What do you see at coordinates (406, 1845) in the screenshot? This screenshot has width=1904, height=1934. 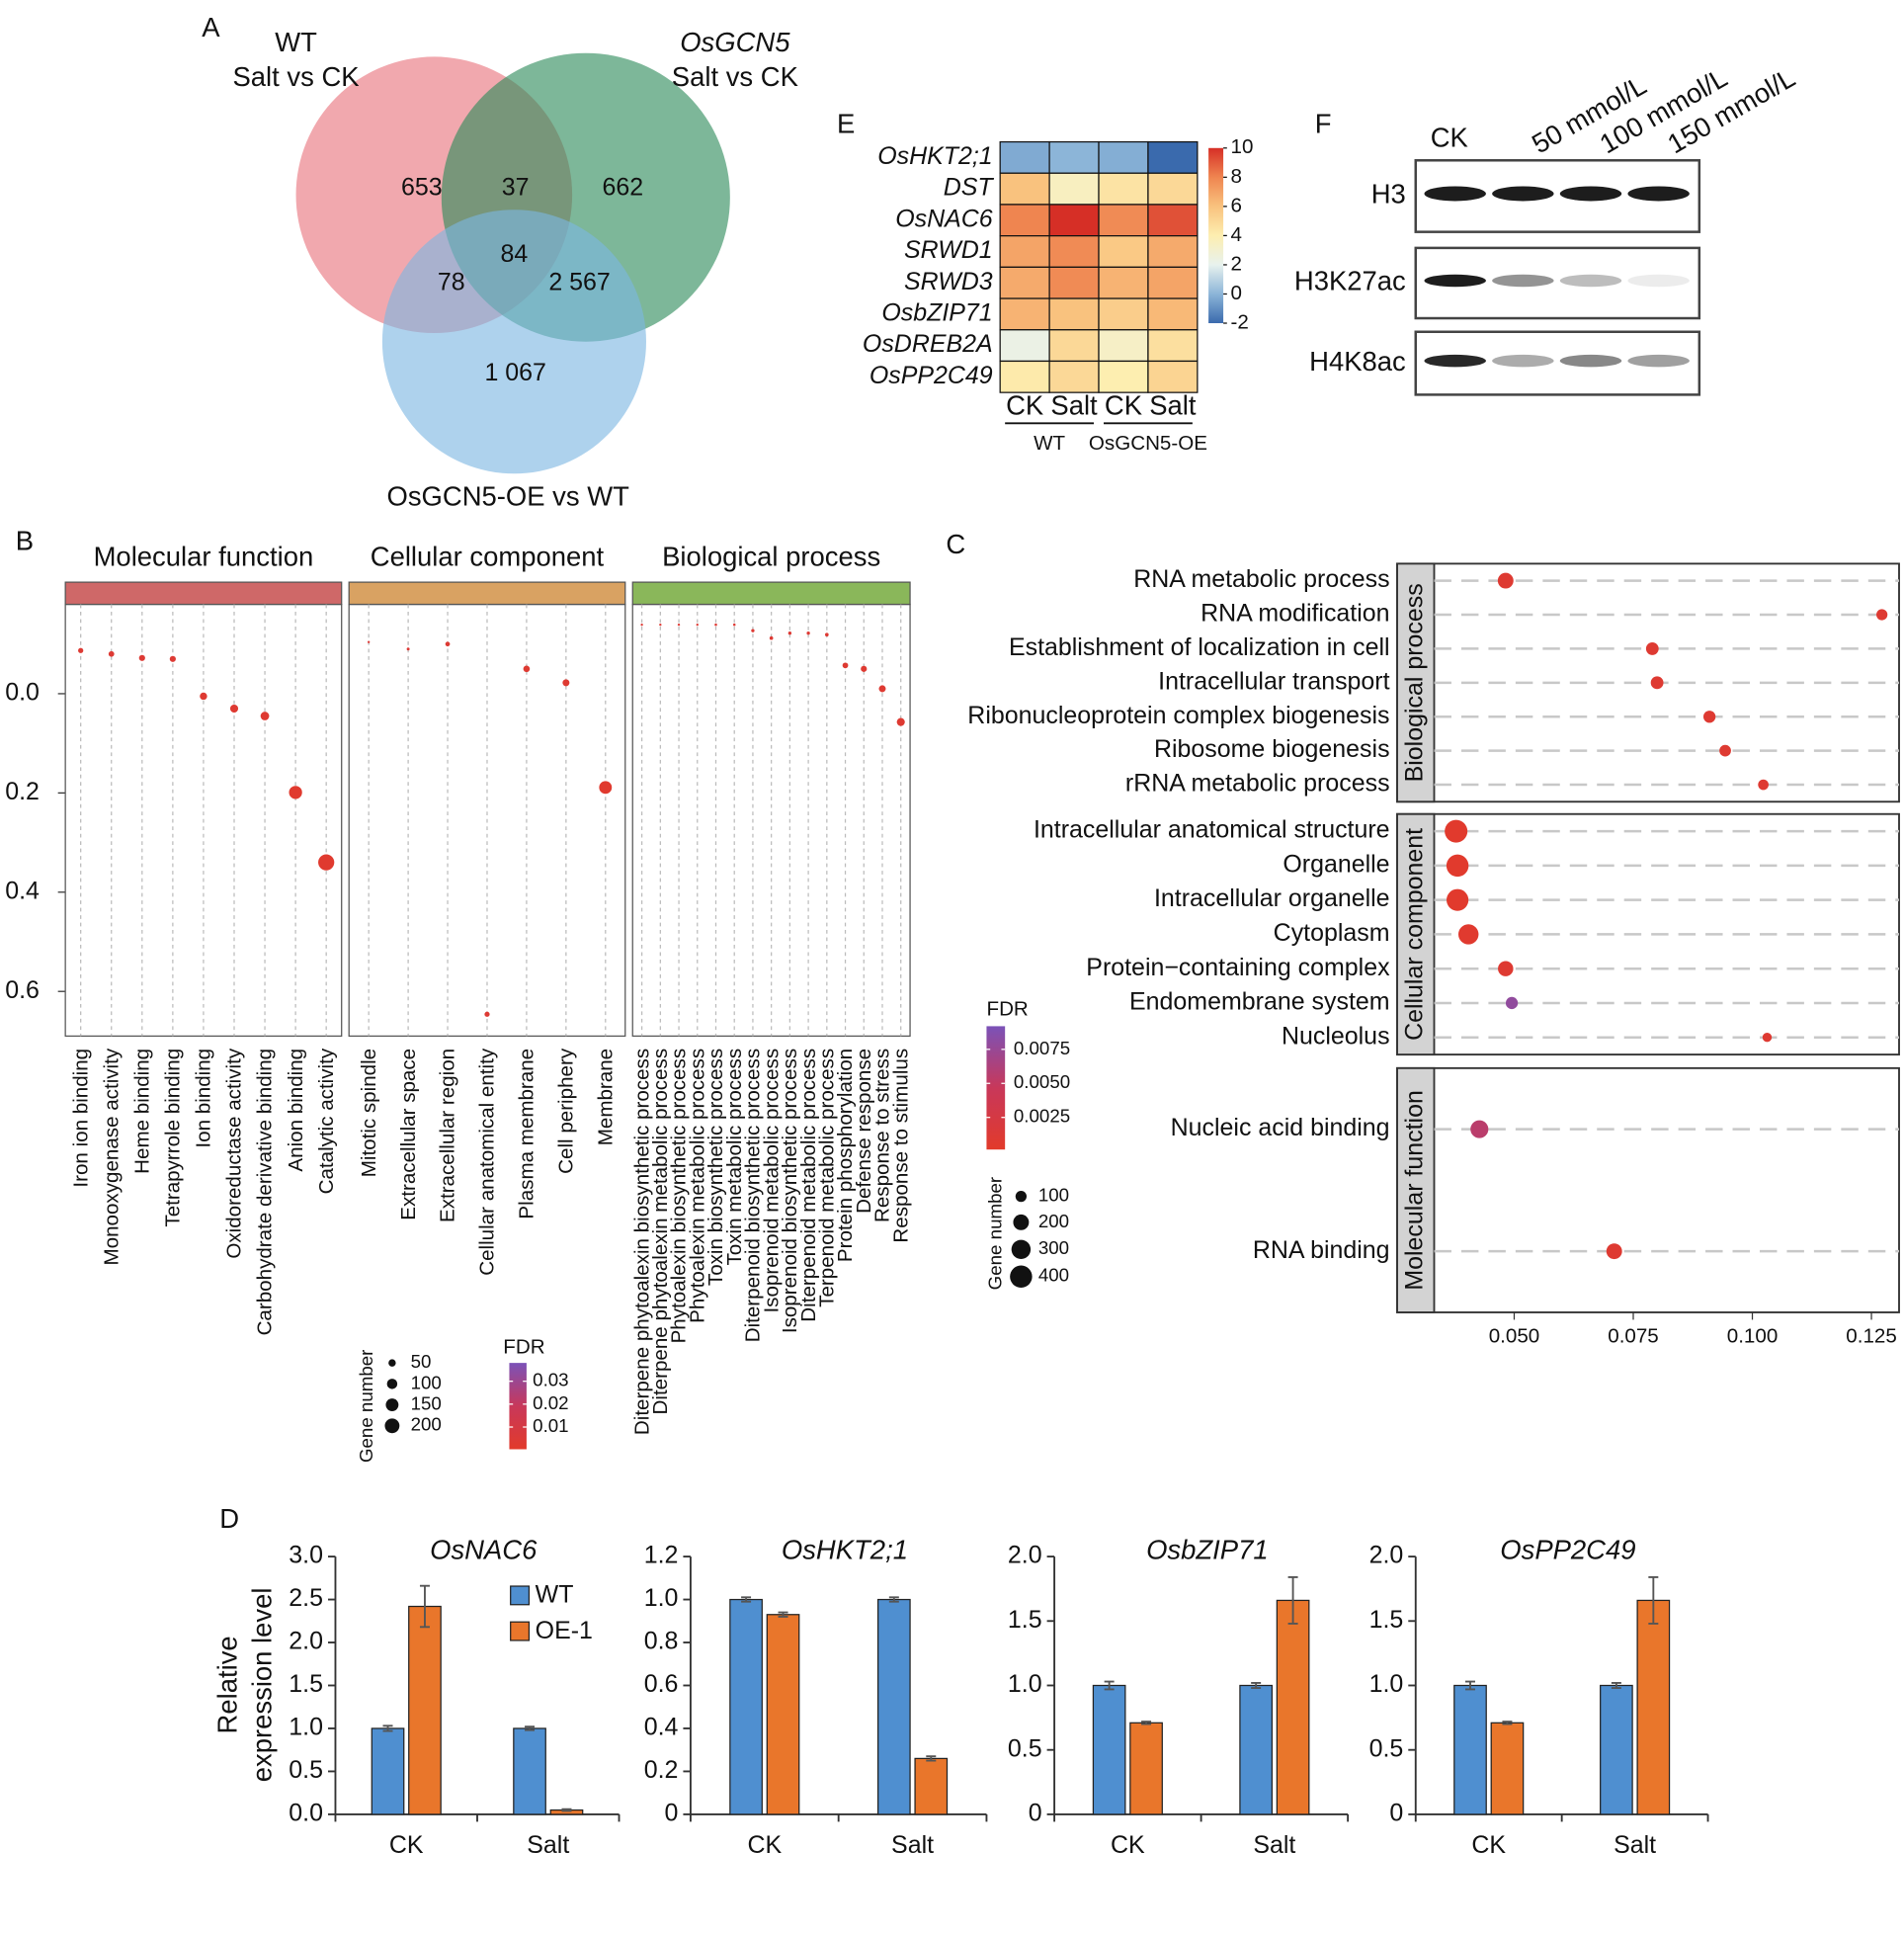 I see `x-tick-label: CK` at bounding box center [406, 1845].